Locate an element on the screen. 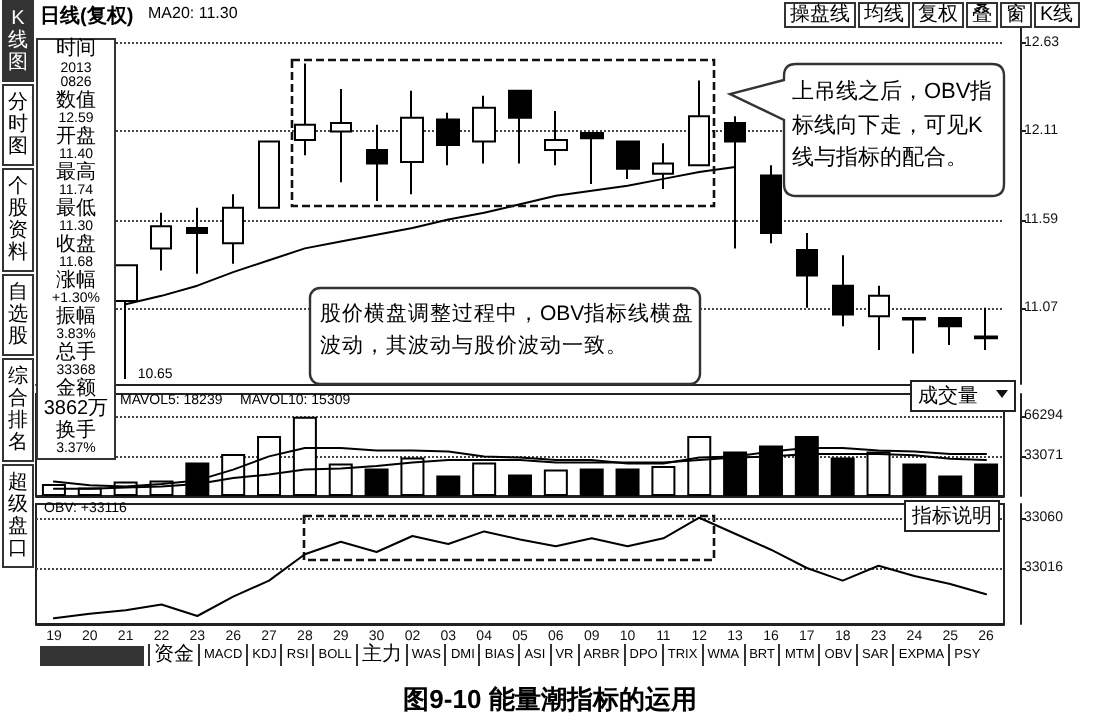 This screenshot has width=1100, height=728. text: 个股资料 is located at coordinates (18, 220).